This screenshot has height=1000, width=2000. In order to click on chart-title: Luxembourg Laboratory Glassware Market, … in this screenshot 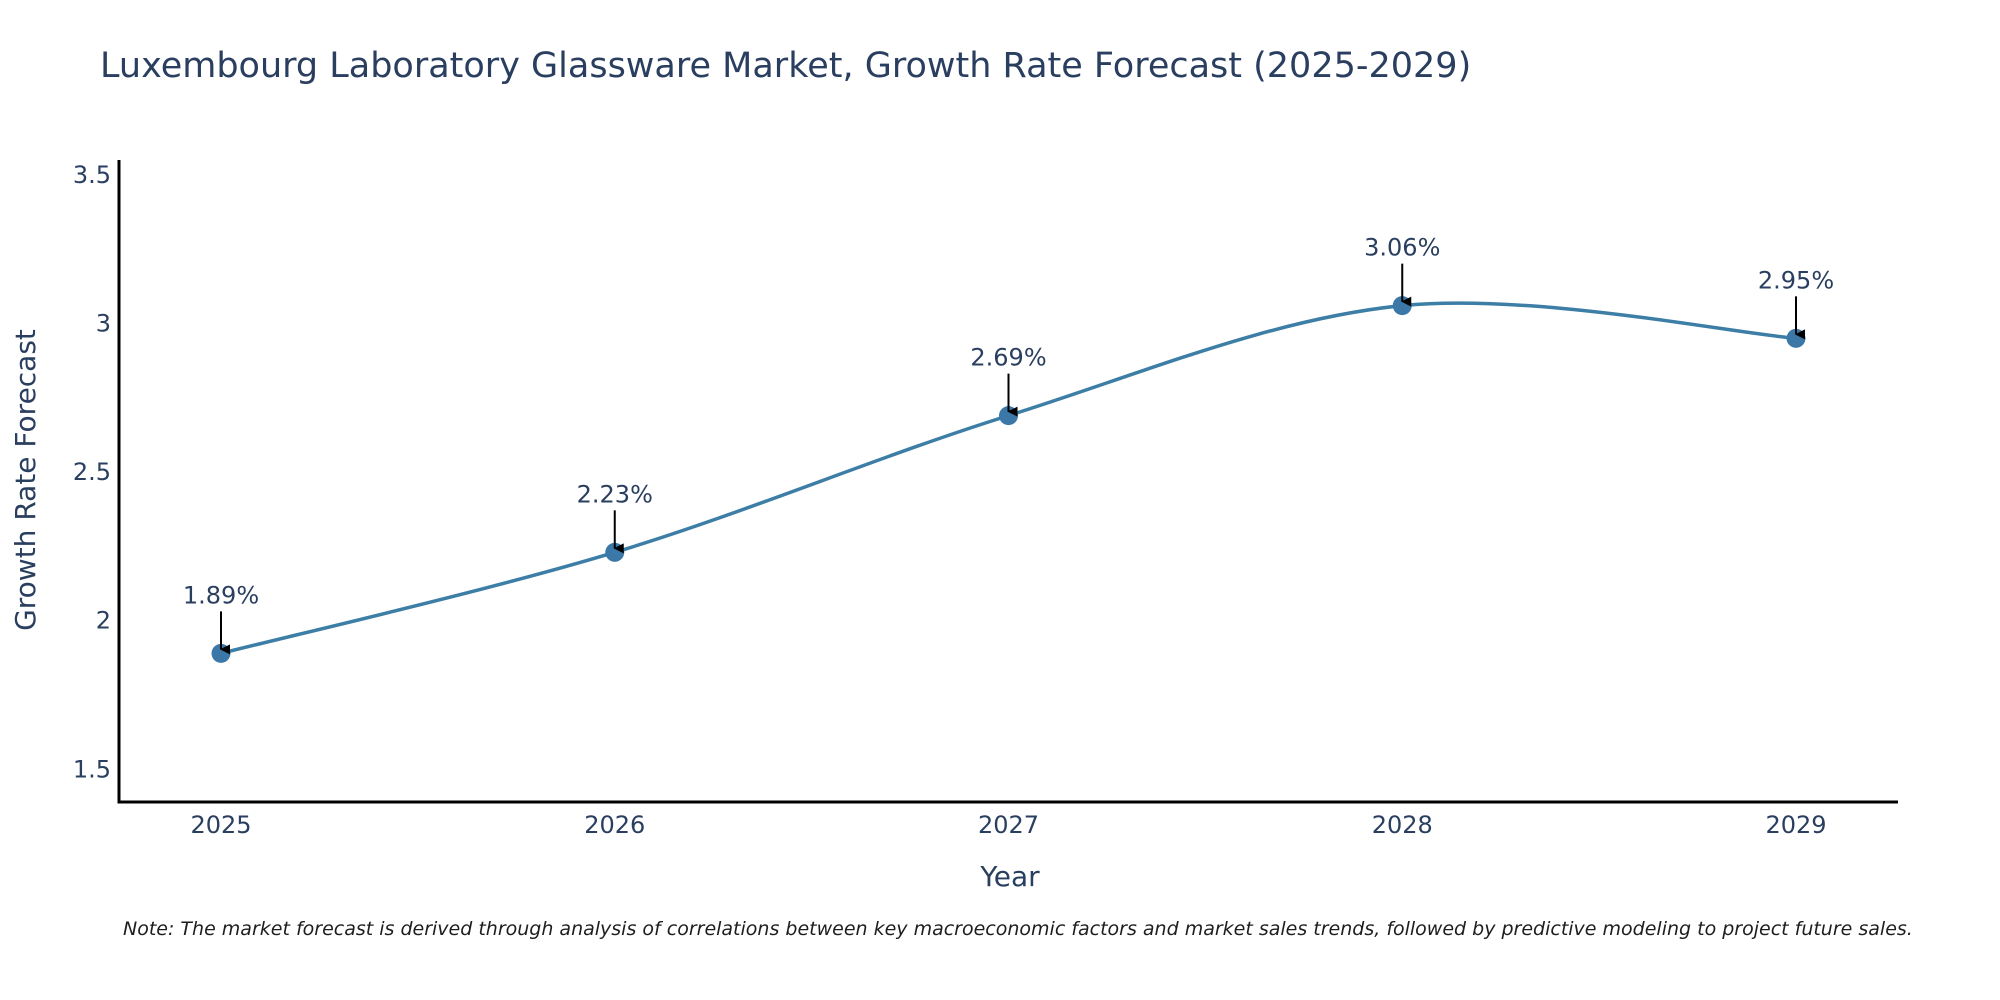, I will do `click(786, 66)`.